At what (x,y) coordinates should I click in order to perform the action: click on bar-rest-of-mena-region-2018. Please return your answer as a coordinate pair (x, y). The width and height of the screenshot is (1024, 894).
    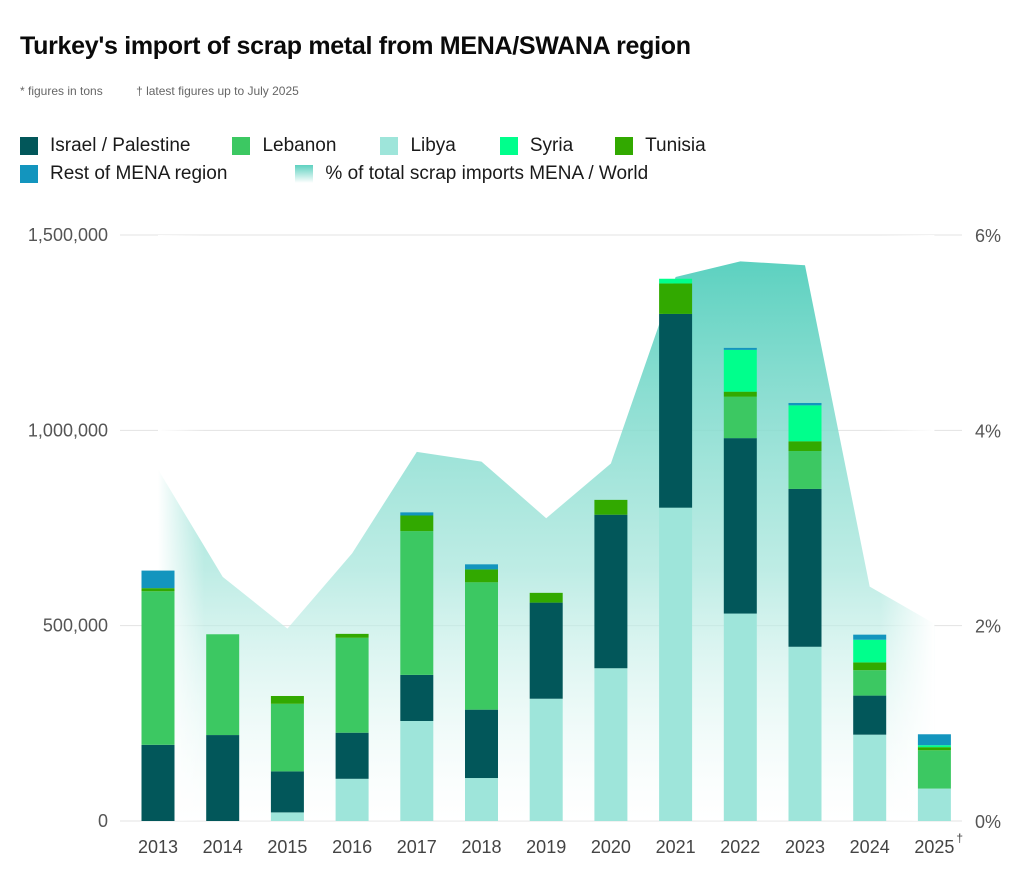
    Looking at the image, I should click on (481, 567).